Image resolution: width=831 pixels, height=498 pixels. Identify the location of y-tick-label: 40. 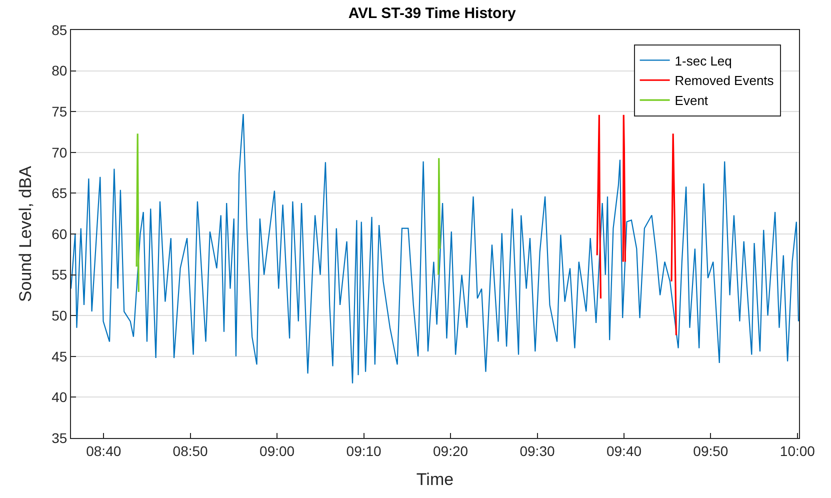
(60, 397).